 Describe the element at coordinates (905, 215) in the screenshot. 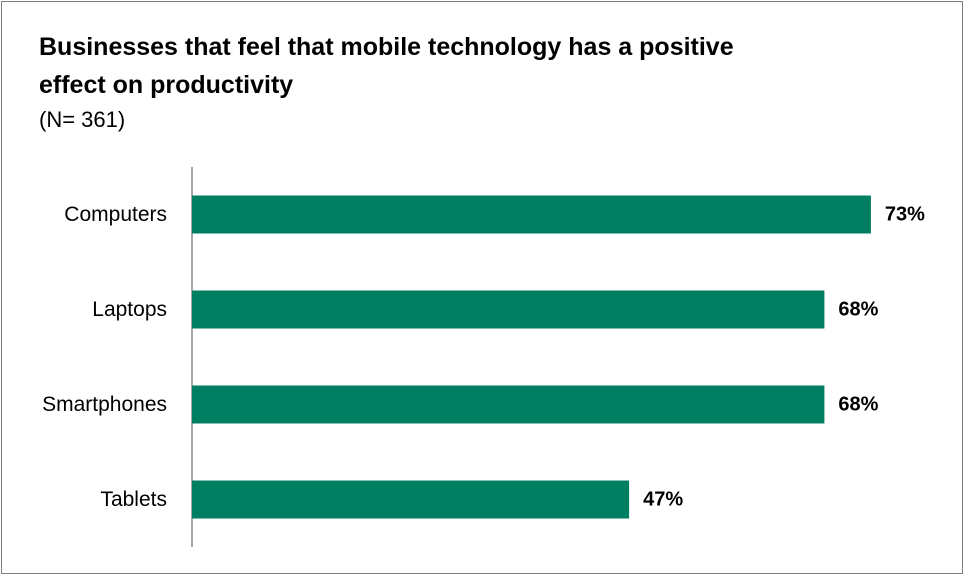

I see `value-label-computers: 73%` at that location.